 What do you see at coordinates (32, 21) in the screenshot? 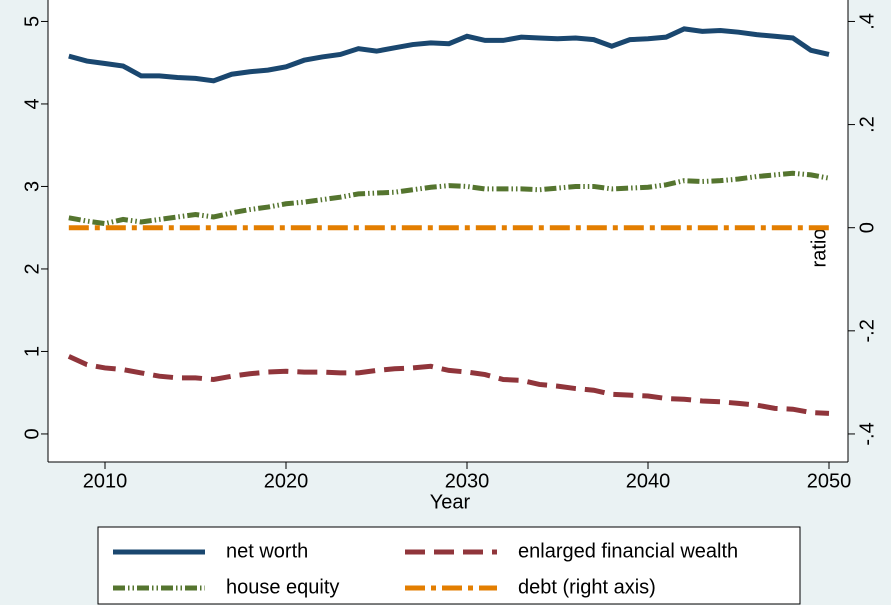
I see `y-tick-label: 5` at bounding box center [32, 21].